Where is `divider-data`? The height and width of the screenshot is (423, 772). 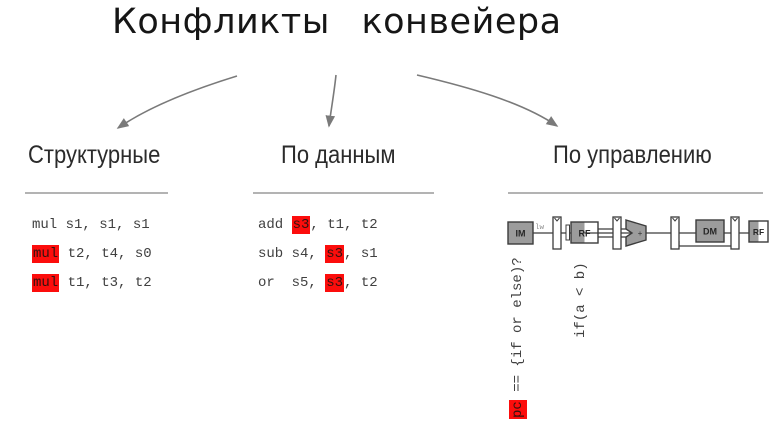 divider-data is located at coordinates (343, 193).